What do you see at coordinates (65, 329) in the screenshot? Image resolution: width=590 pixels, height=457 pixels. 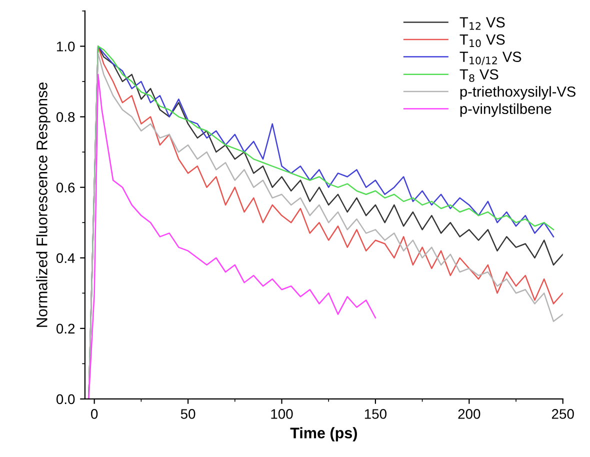 I see `y-tick-label: 0.2` at bounding box center [65, 329].